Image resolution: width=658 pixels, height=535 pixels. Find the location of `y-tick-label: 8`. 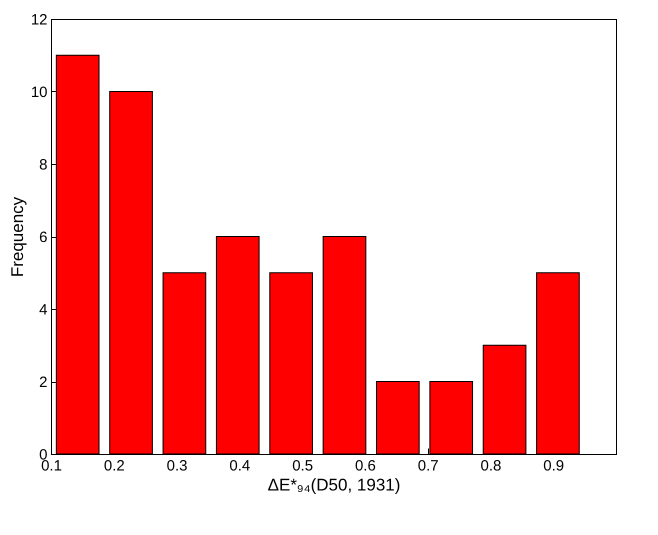

y-tick-label: 8 is located at coordinates (43, 165).